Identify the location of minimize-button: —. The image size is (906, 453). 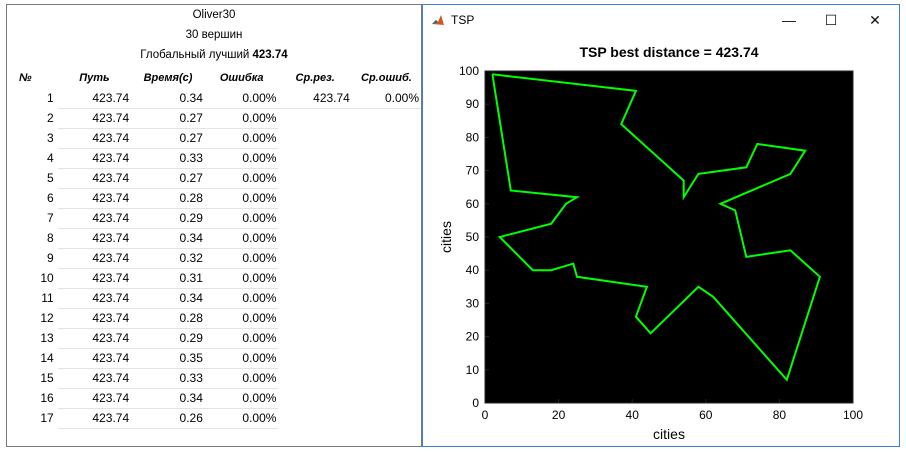
(789, 20).